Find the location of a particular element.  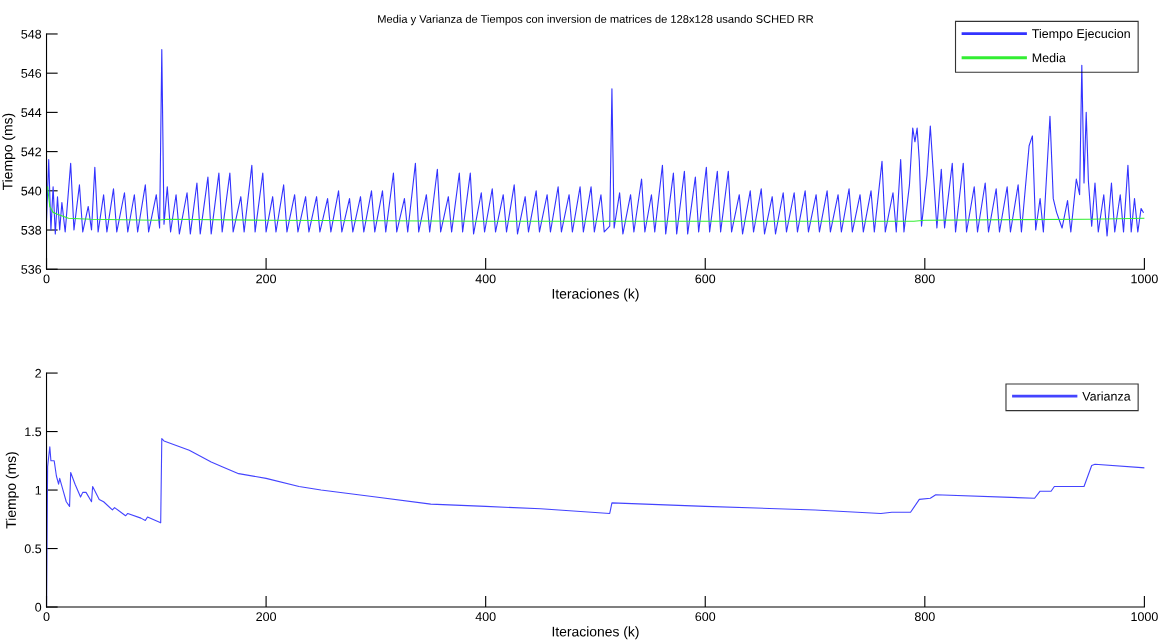

legend-label: Media is located at coordinates (1049, 58).